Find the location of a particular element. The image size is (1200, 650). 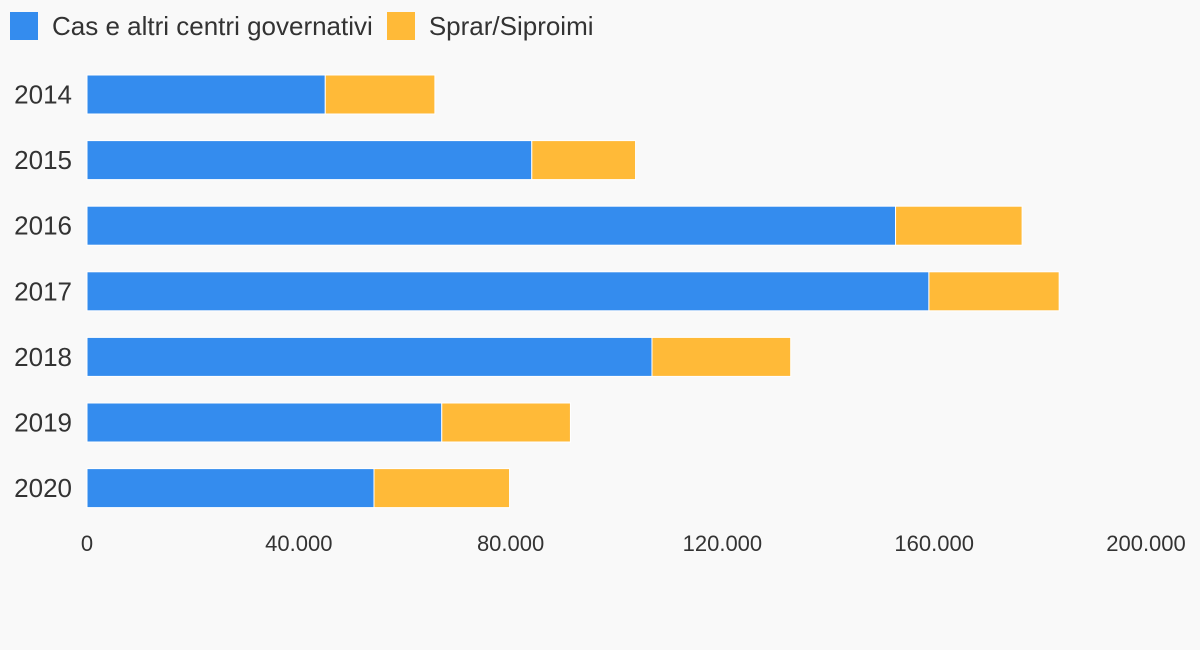

legend-label-sprar: Sprar/Siproimi is located at coordinates (511, 25).